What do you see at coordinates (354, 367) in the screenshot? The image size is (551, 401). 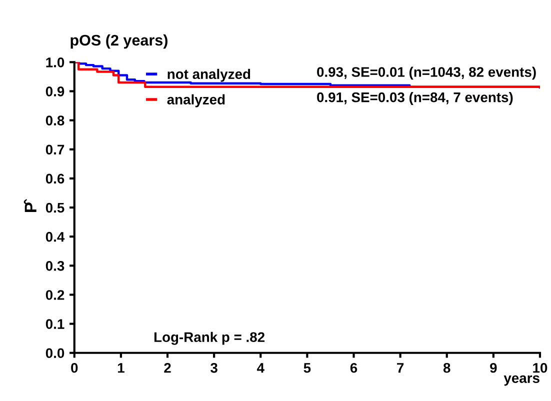 I see `x-tick-label: 6` at bounding box center [354, 367].